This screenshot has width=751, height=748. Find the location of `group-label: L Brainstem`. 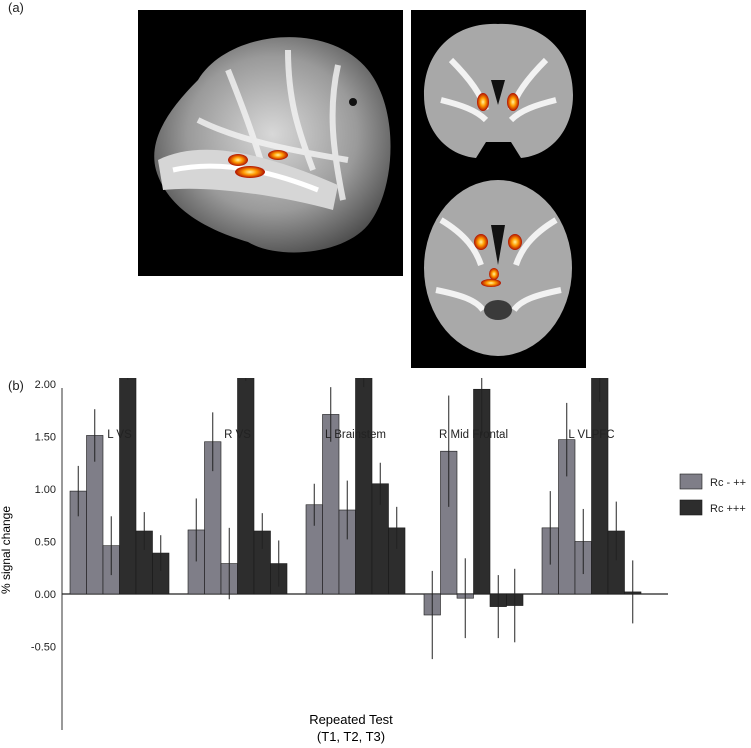

group-label: L Brainstem is located at coordinates (355, 435).